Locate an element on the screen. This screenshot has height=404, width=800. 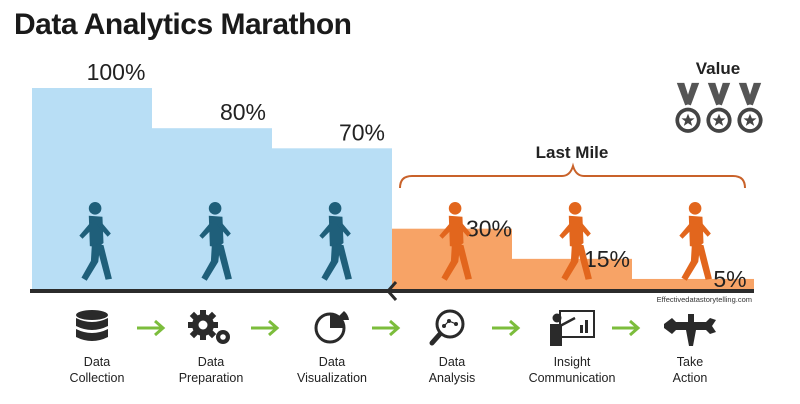
stage-label-line2: Analysis is located at coordinates (452, 378).